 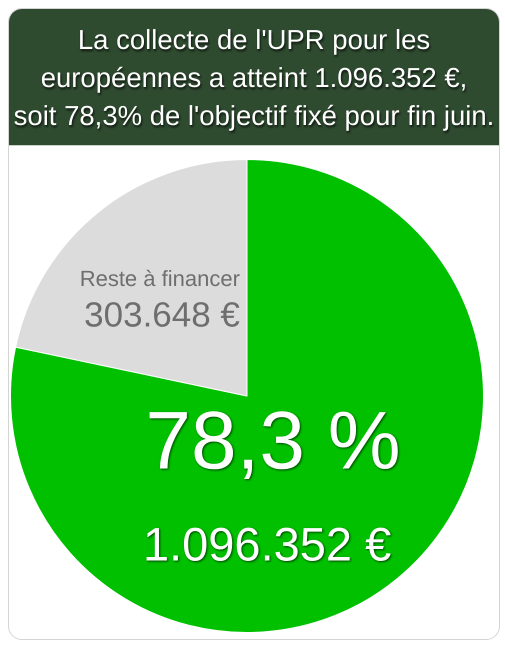 What do you see at coordinates (160, 279) in the screenshot?
I see `slice-label: Reste à financer` at bounding box center [160, 279].